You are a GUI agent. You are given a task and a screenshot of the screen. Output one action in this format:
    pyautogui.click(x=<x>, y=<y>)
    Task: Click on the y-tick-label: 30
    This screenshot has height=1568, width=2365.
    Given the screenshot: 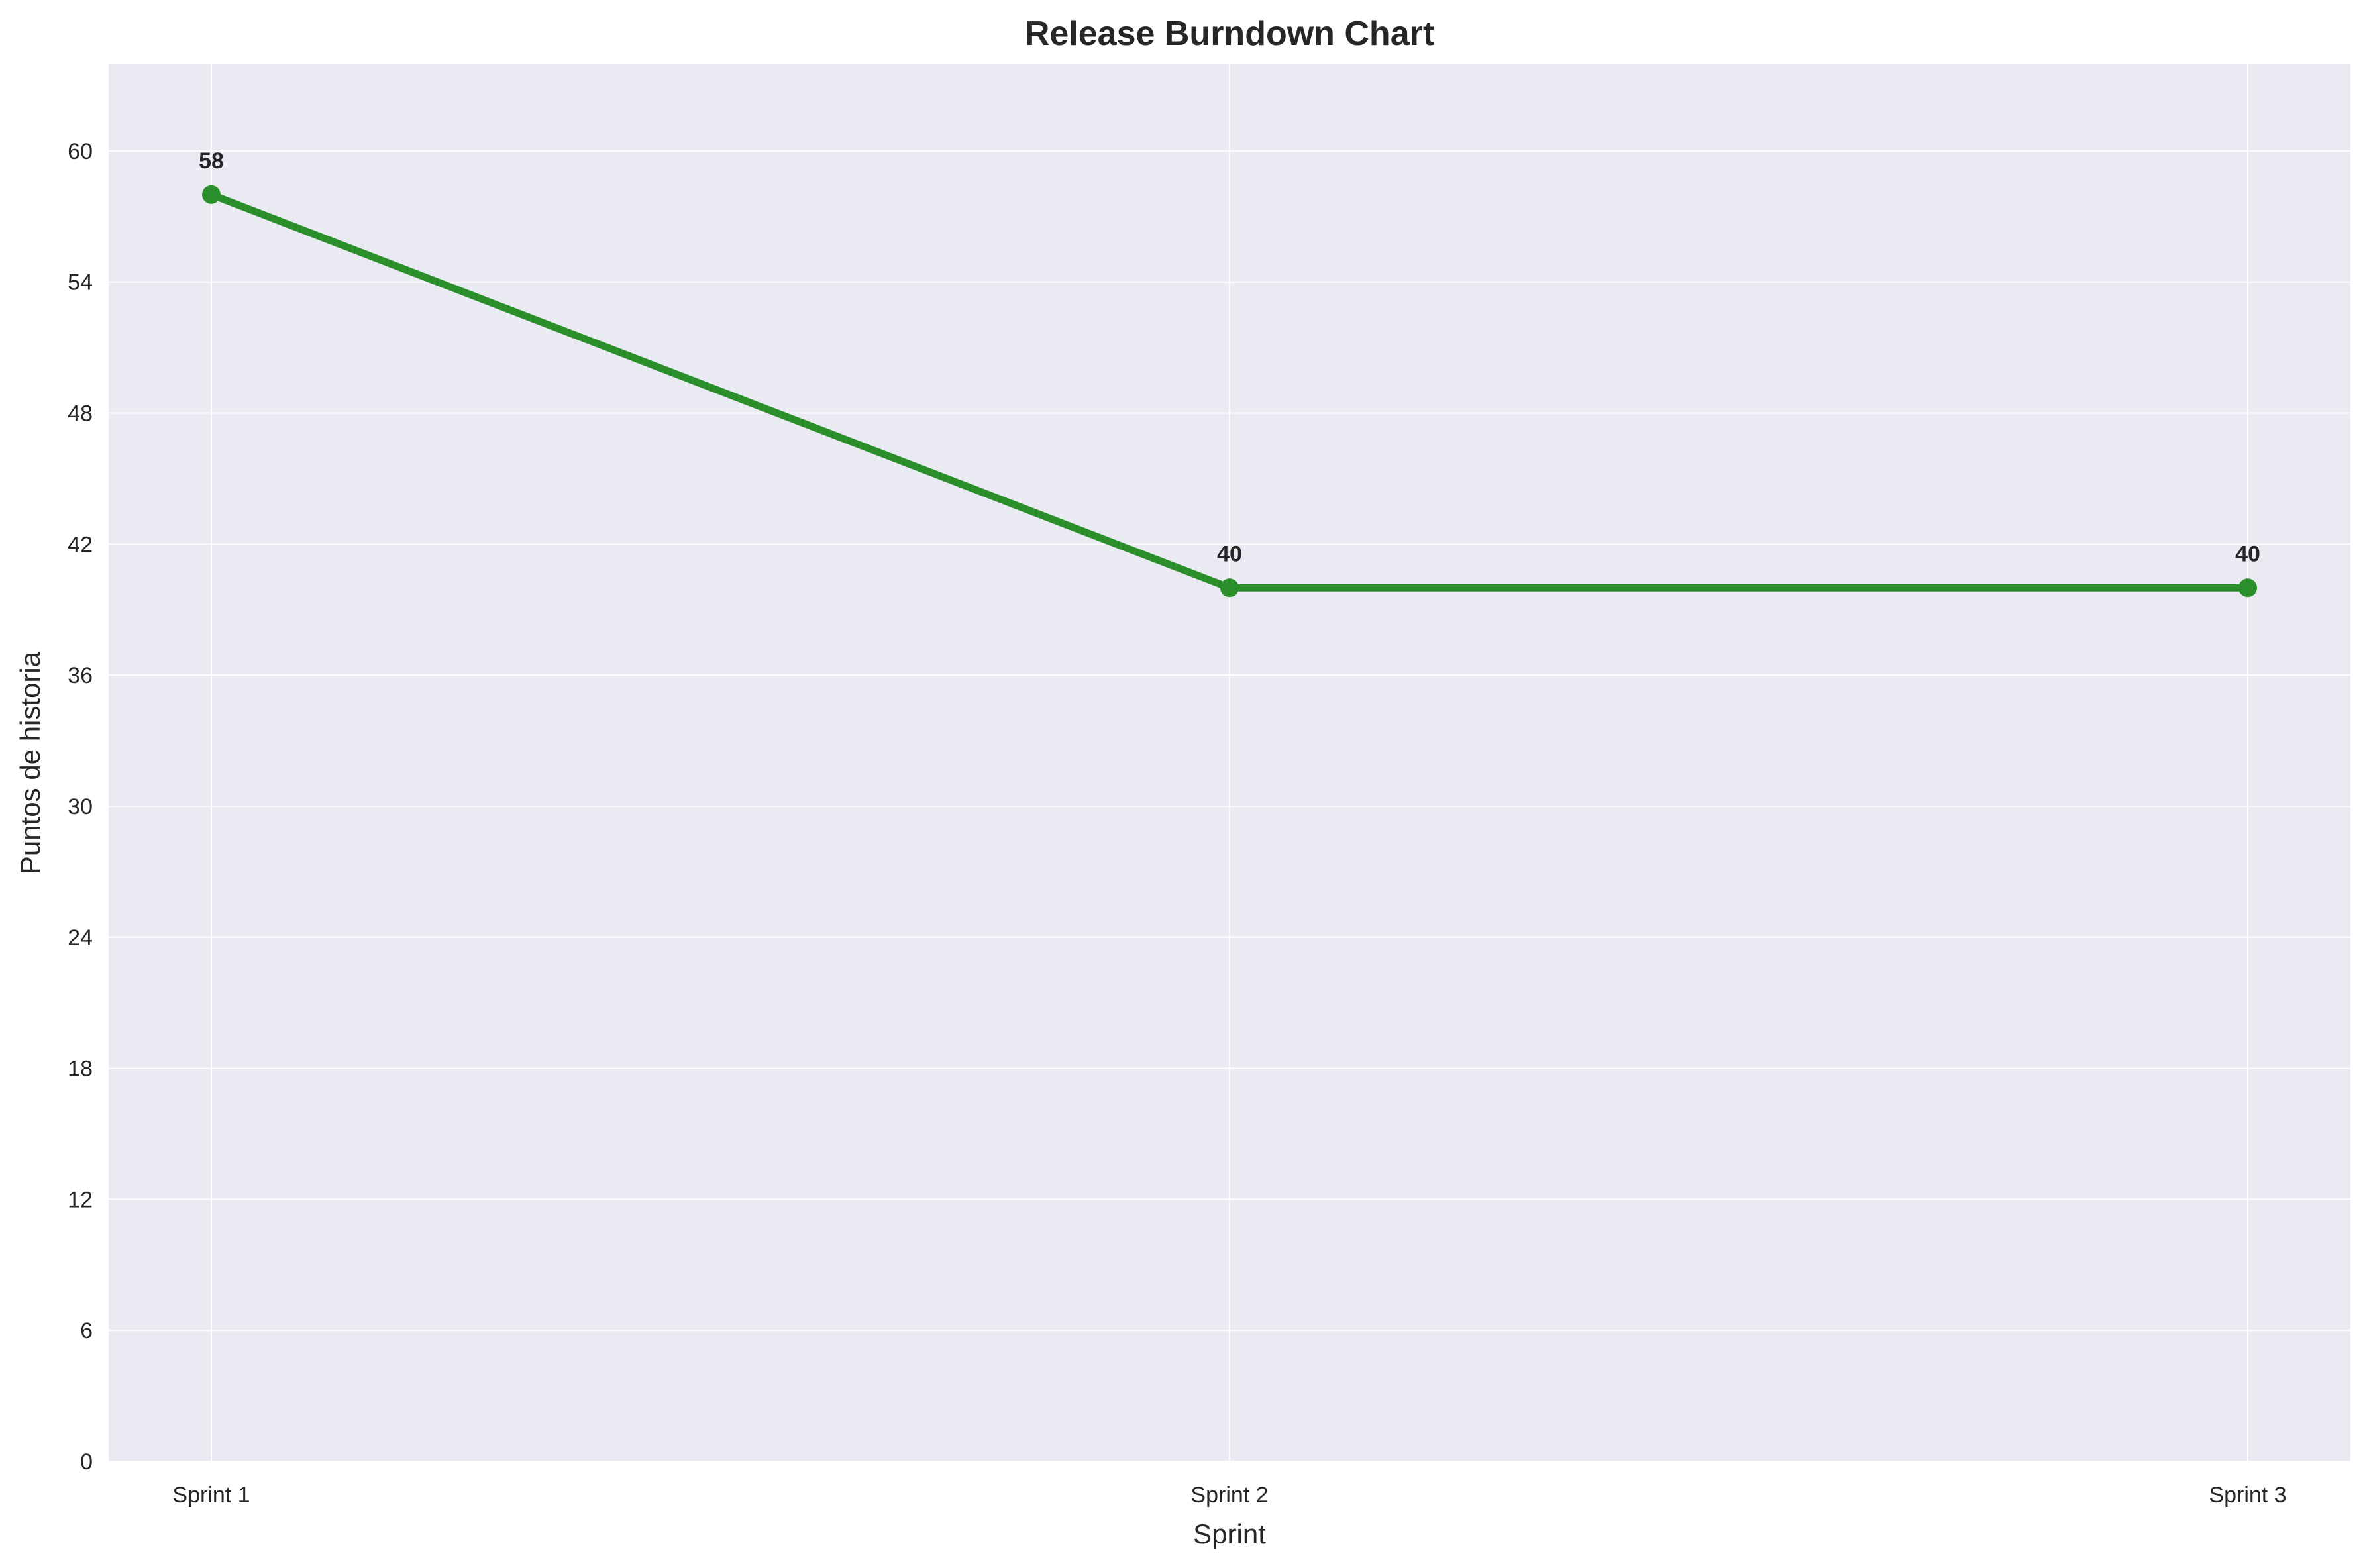 What is the action you would take?
    pyautogui.click(x=80, y=806)
    